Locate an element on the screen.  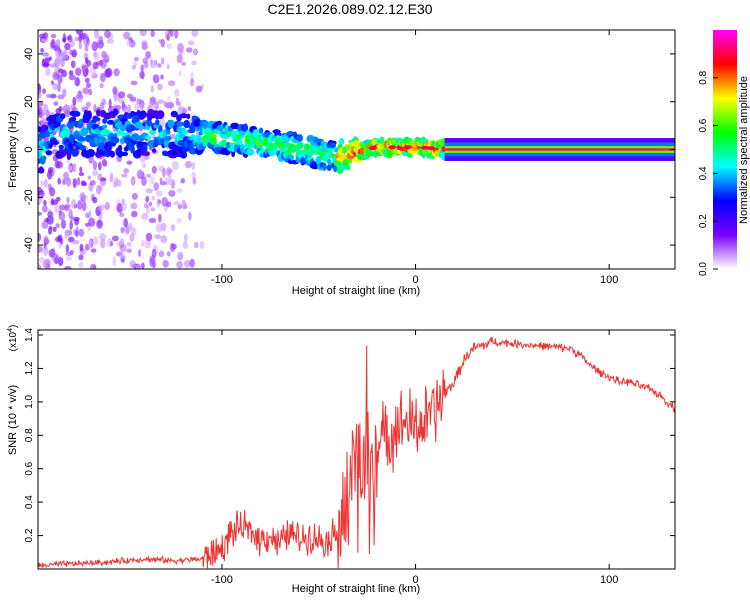
spectrogram-x-tick-label: -100 is located at coordinates (222, 280).